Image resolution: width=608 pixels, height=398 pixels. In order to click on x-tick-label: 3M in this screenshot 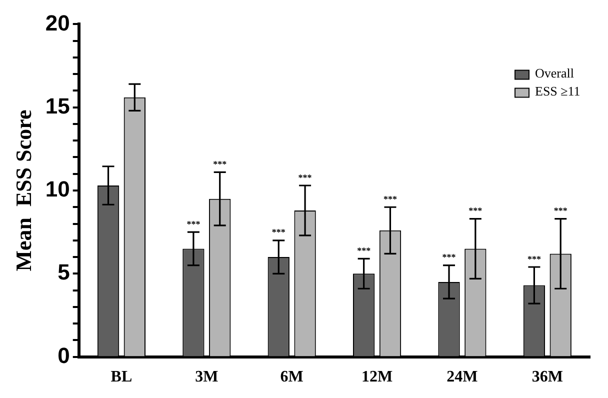, I will do `click(206, 377)`.